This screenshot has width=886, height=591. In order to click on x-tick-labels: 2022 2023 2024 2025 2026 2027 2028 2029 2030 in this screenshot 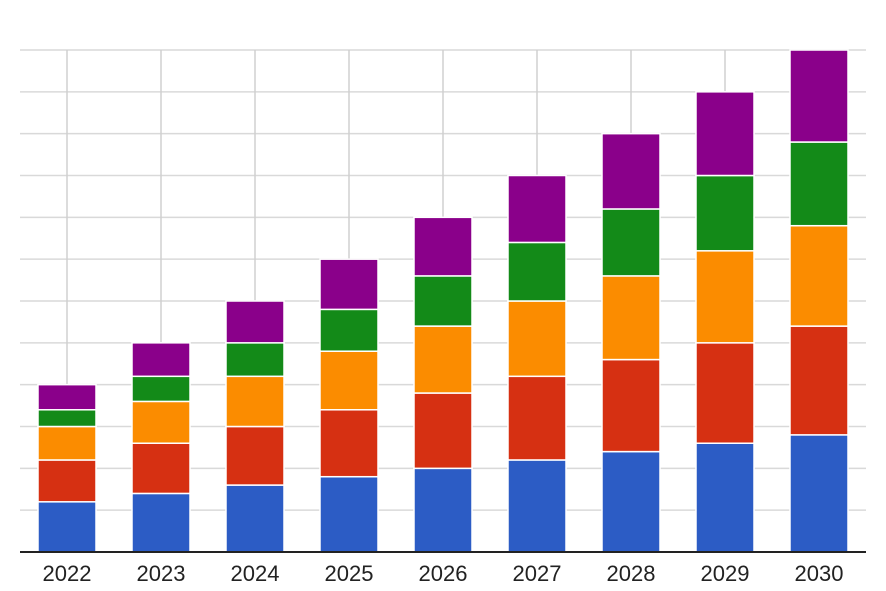, I will do `click(443, 573)`.